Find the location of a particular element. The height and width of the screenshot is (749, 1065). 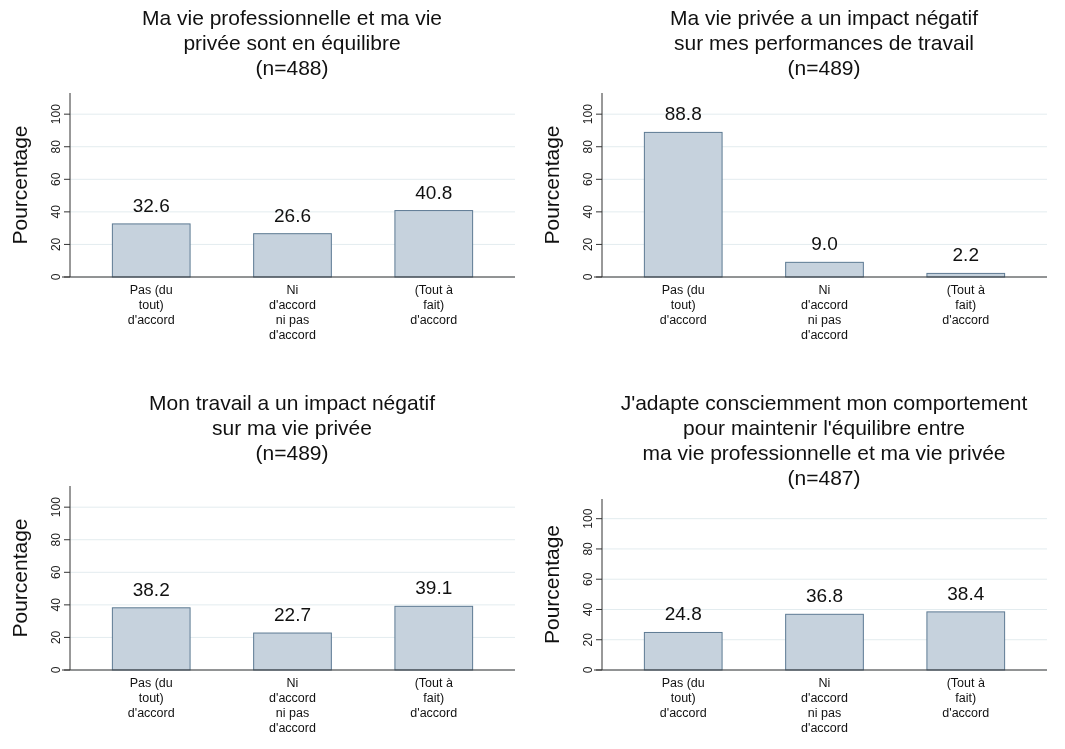

data-label: 26.6 is located at coordinates (292, 215).